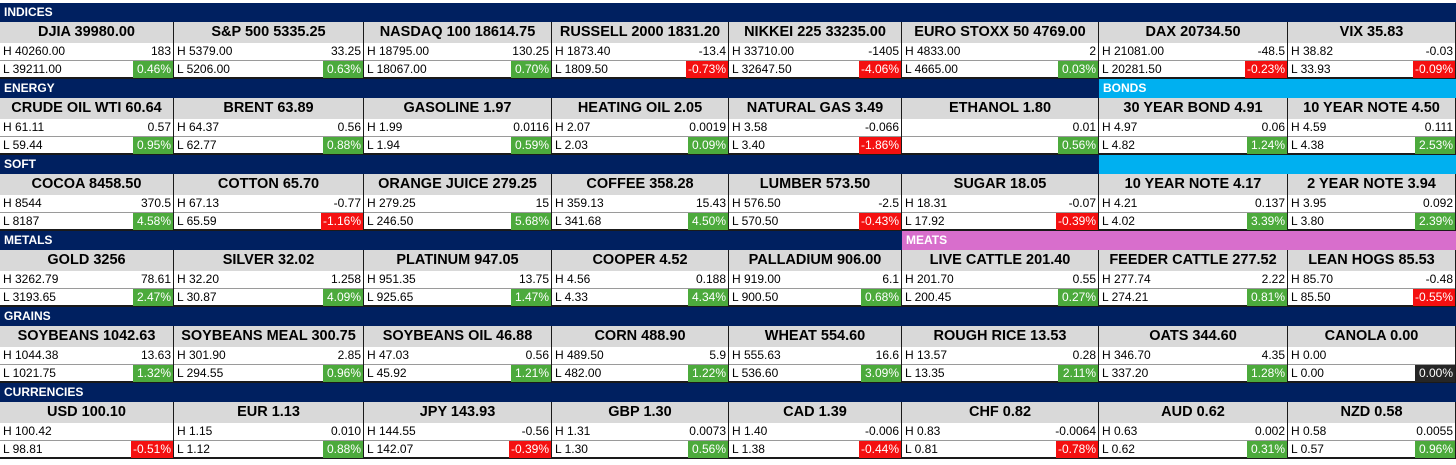 This screenshot has width=1456, height=465. What do you see at coordinates (1133, 51) in the screenshot?
I see `high-value: H 21081.00` at bounding box center [1133, 51].